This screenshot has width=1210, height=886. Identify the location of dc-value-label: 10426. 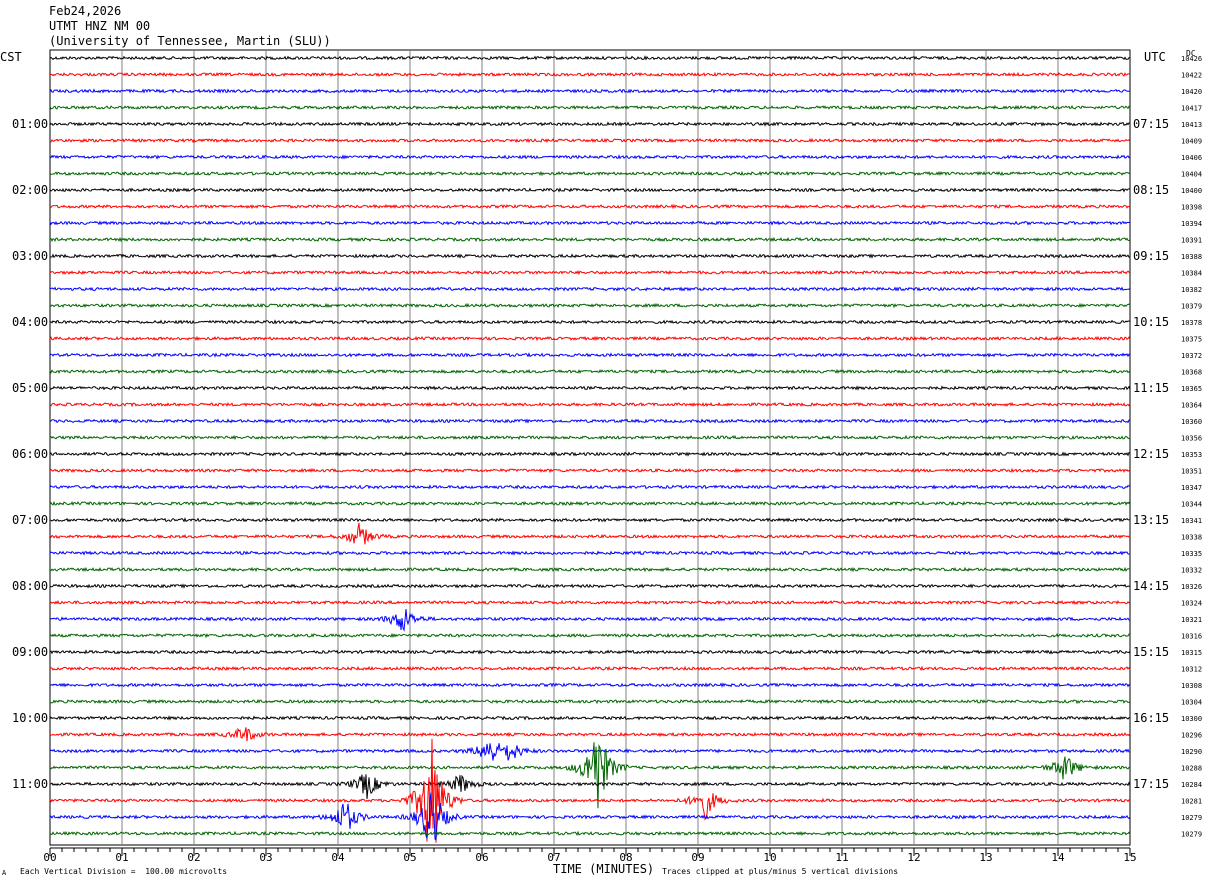
(1191, 59).